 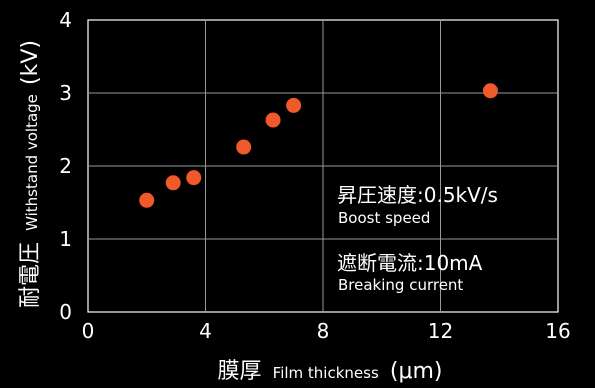 What do you see at coordinates (384, 218) in the screenshot?
I see `boost-speed-sub: Boost speed` at bounding box center [384, 218].